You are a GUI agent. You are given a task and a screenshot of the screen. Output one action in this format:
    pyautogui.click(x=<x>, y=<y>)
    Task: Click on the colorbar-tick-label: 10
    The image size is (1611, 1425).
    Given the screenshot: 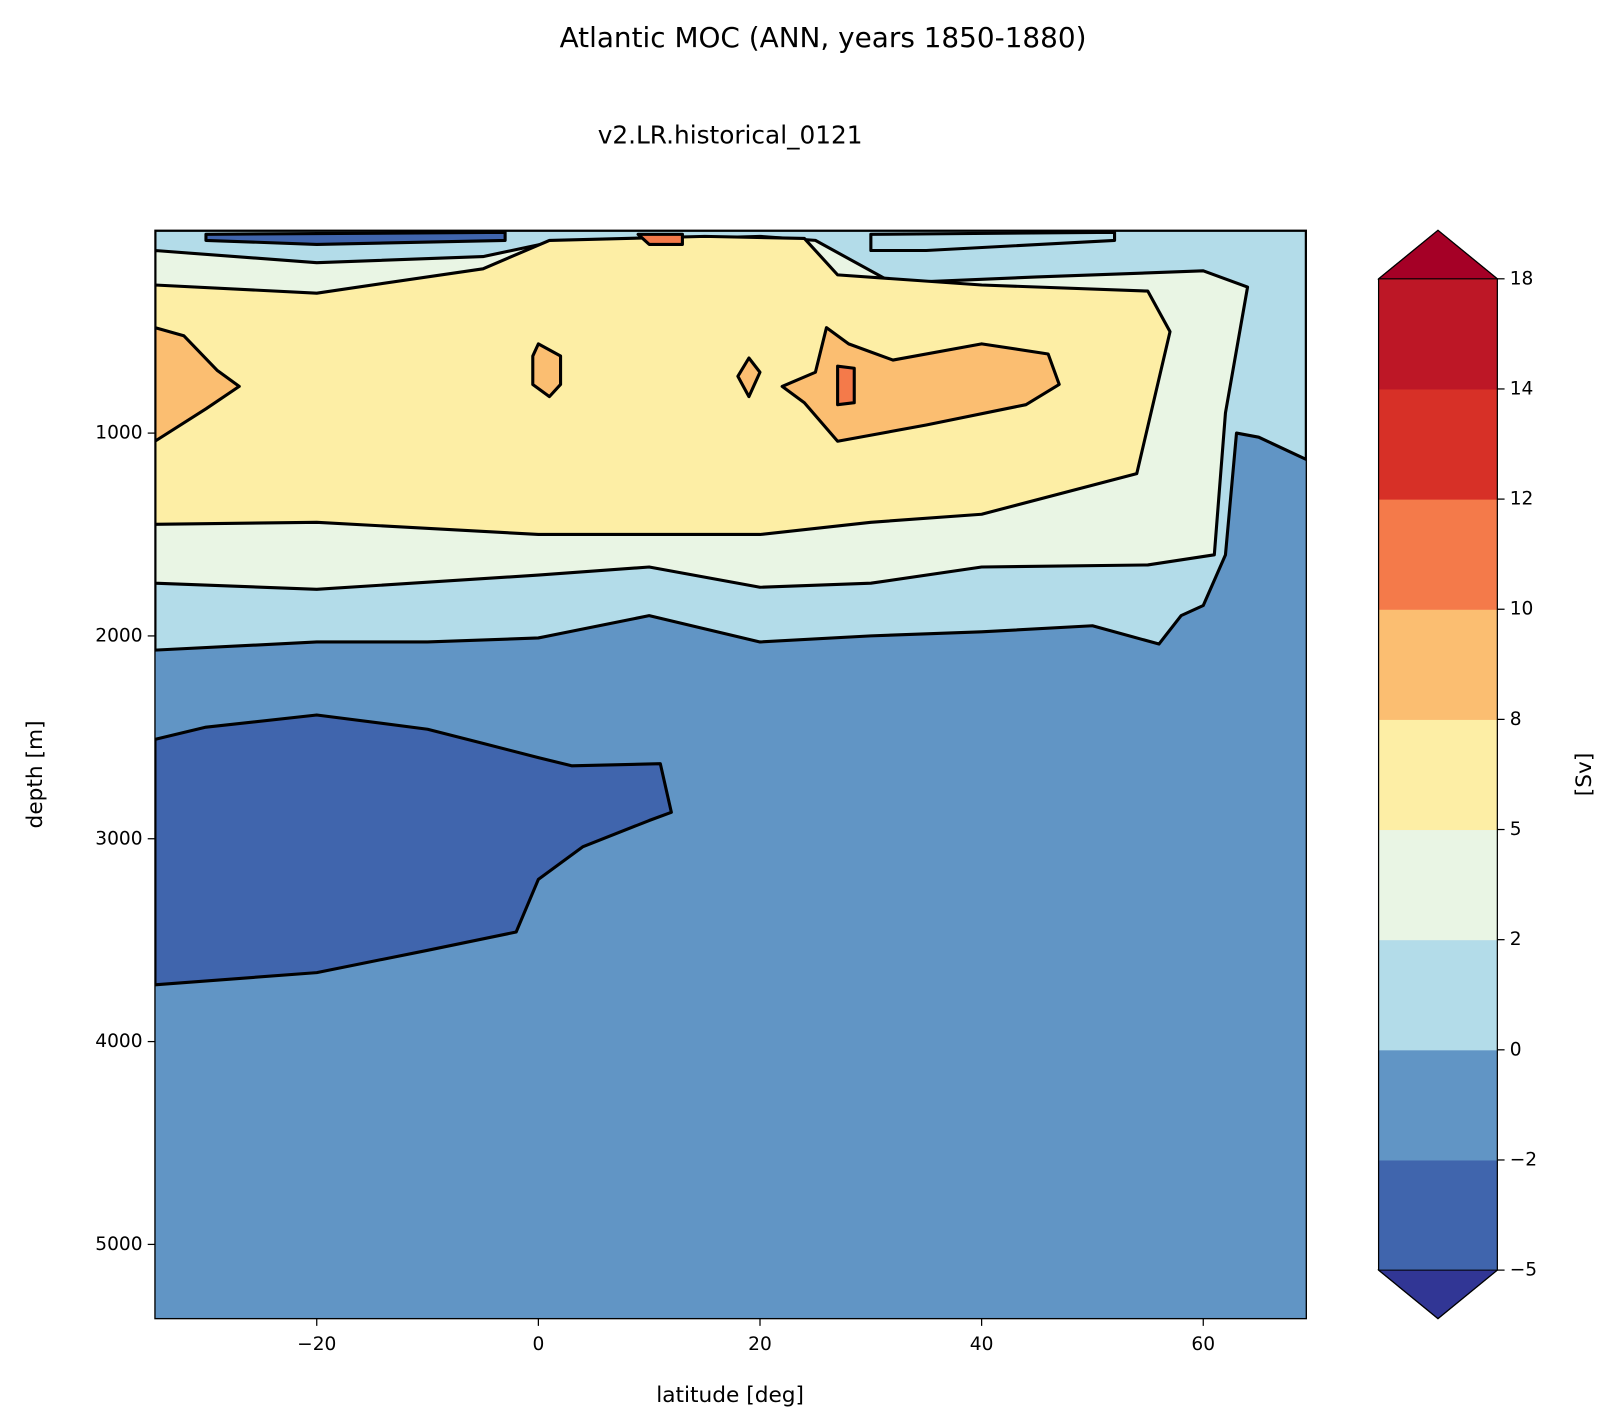 What is the action you would take?
    pyautogui.click(x=1522, y=609)
    